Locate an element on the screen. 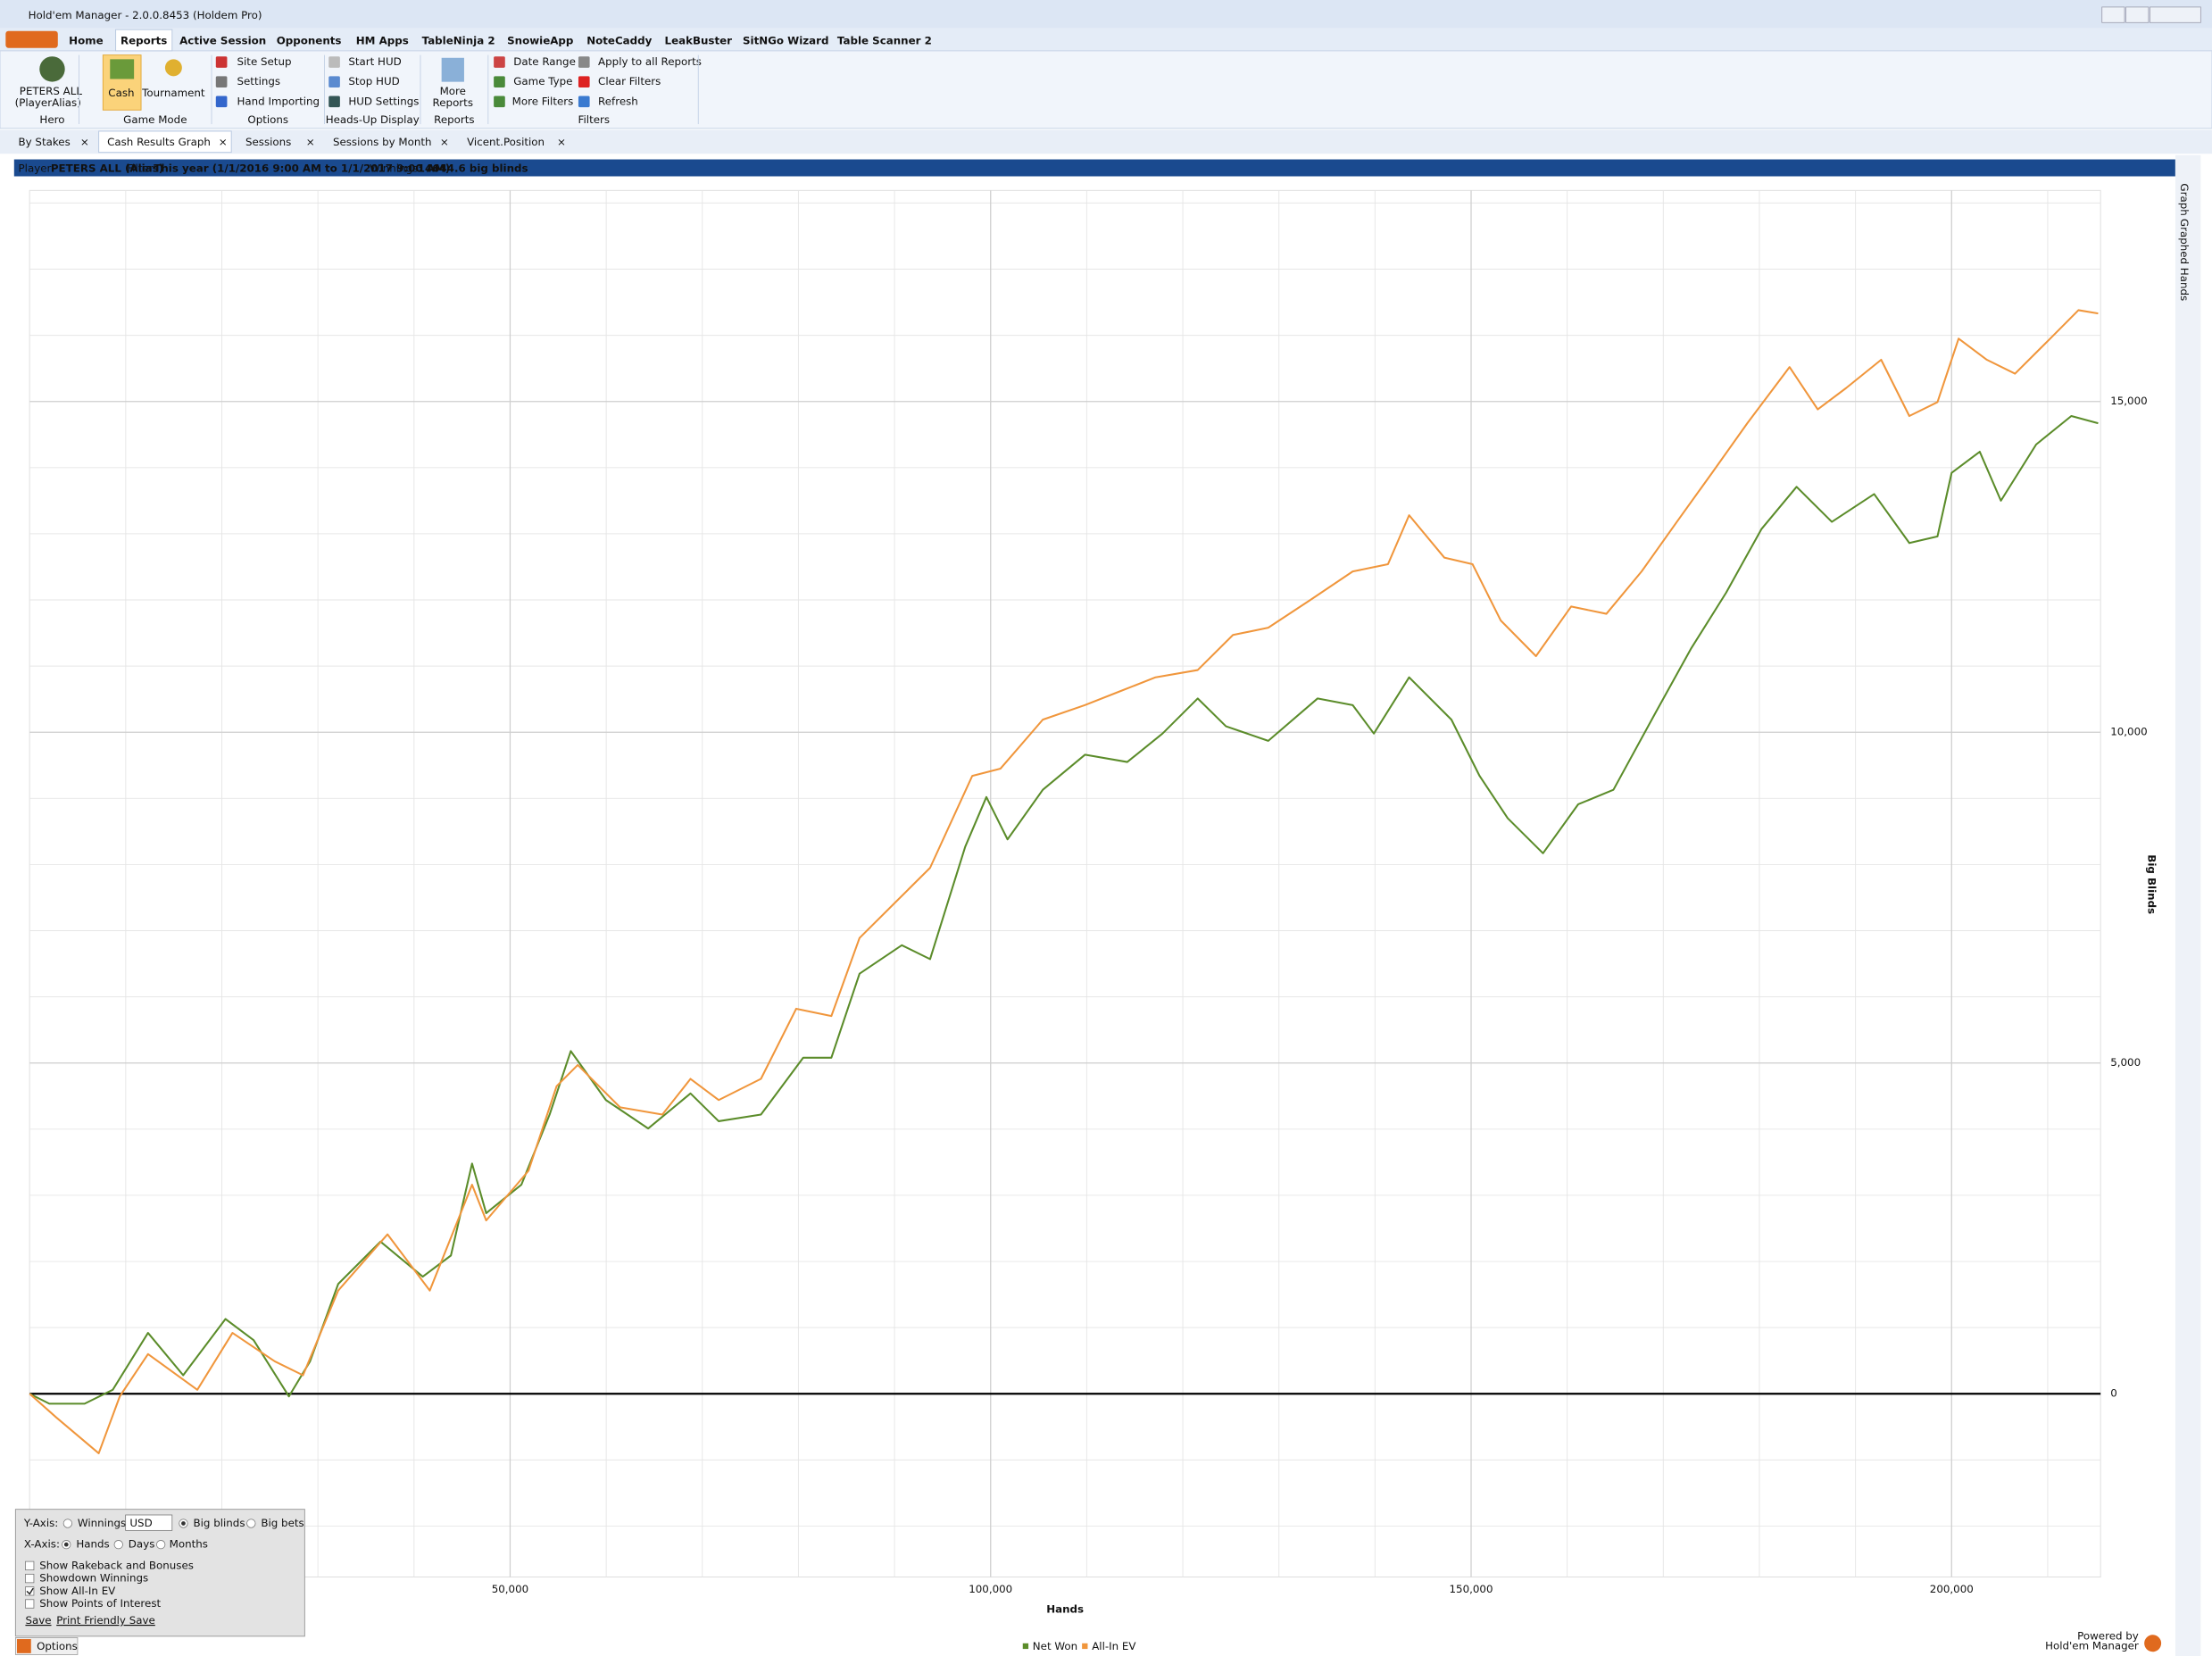 Image resolution: width=2212 pixels, height=1656 pixels. minimize-button is located at coordinates (2113, 14).